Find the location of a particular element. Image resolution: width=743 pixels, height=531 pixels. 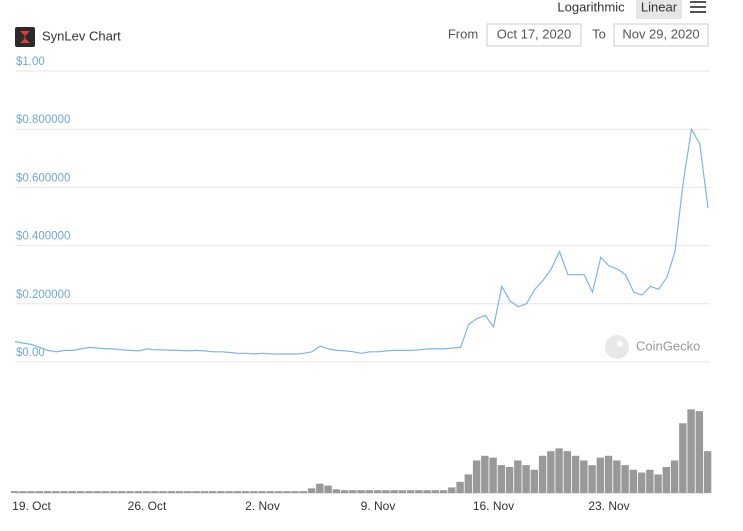

x-tick-label: 16. Nov is located at coordinates (493, 506).